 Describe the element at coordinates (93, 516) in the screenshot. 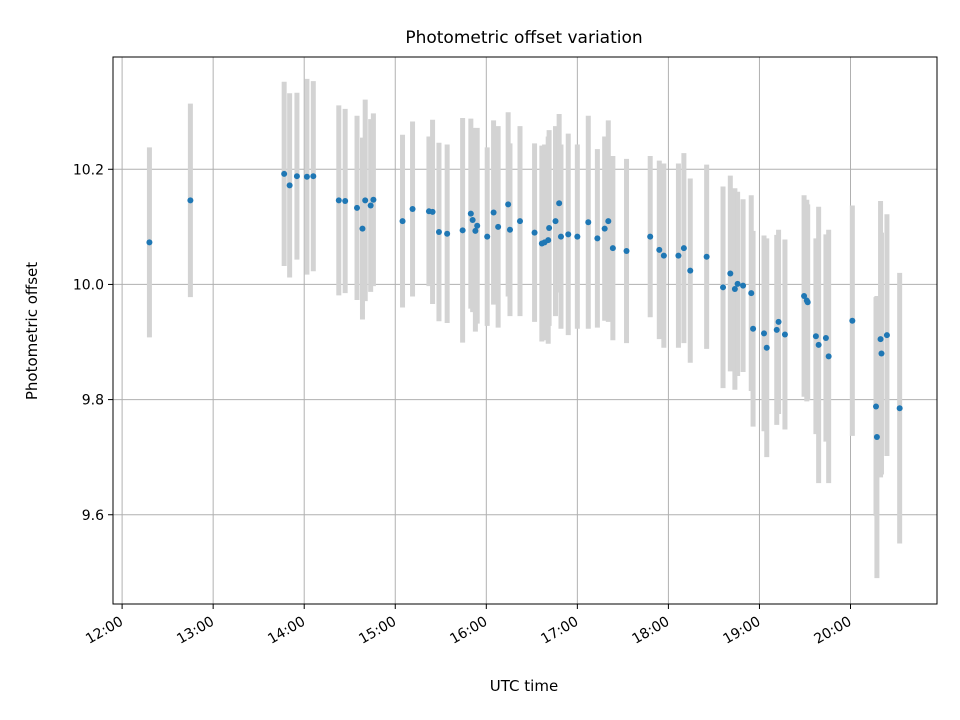

I see `y-tick-label: 9.6` at that location.